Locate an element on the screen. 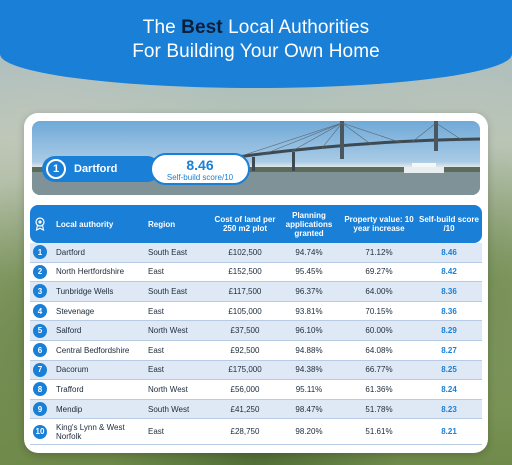 This screenshot has height=465, width=512. rank-cell: 7 is located at coordinates (40, 369).